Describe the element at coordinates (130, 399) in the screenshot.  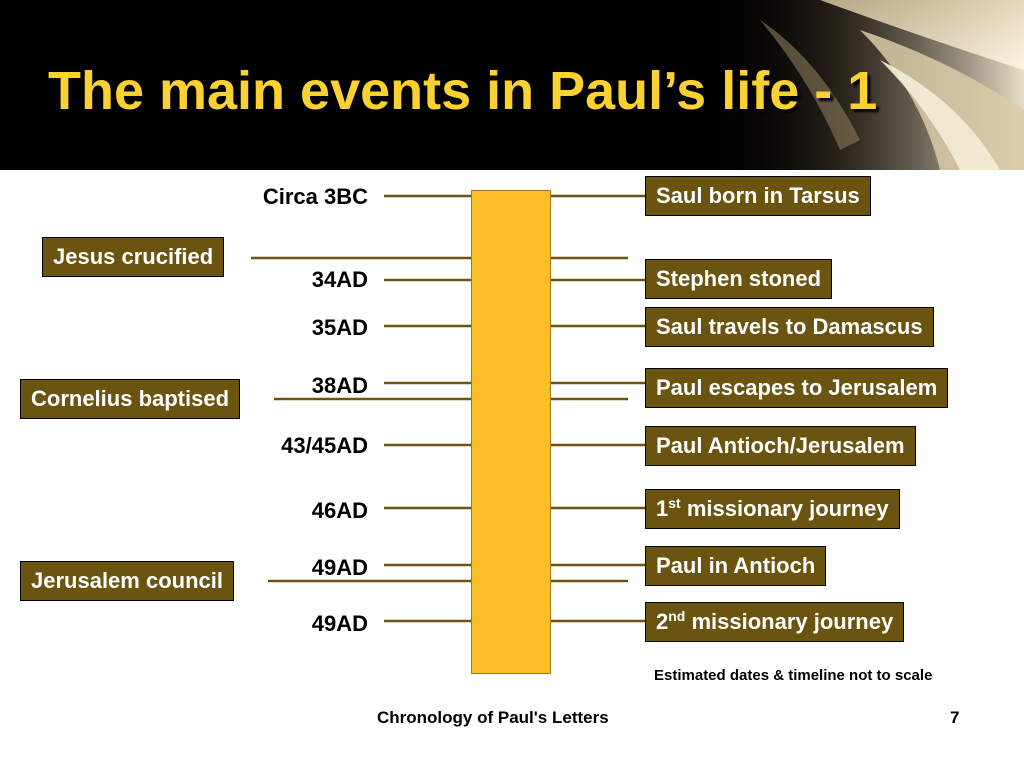
I see `event-cornelius-baptised: Cornelius baptised` at that location.